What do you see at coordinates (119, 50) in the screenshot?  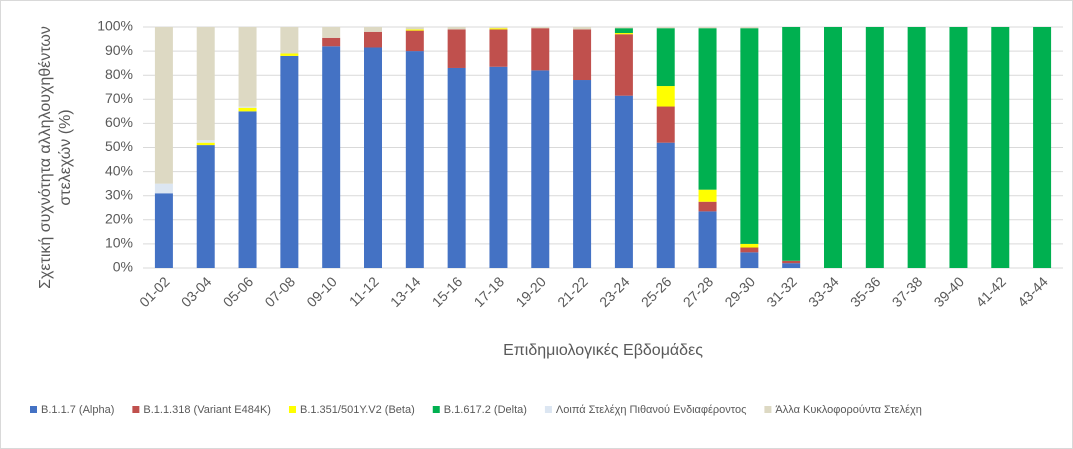 I see `y-tick-label: 90%` at bounding box center [119, 50].